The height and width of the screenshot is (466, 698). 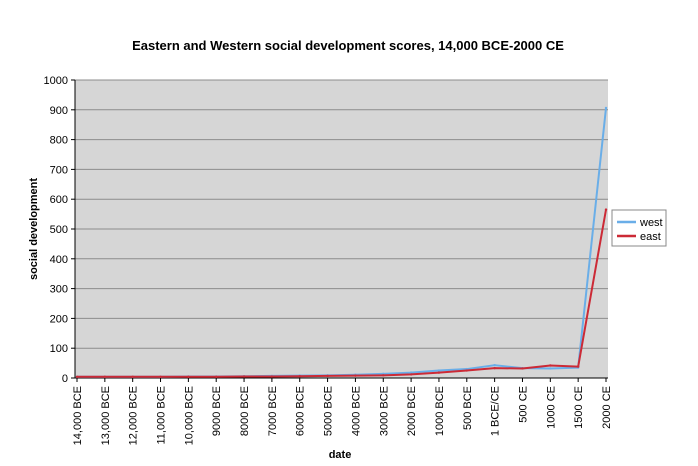 What do you see at coordinates (106, 415) in the screenshot?
I see `x-tick-label: 13,000 BCE` at bounding box center [106, 415].